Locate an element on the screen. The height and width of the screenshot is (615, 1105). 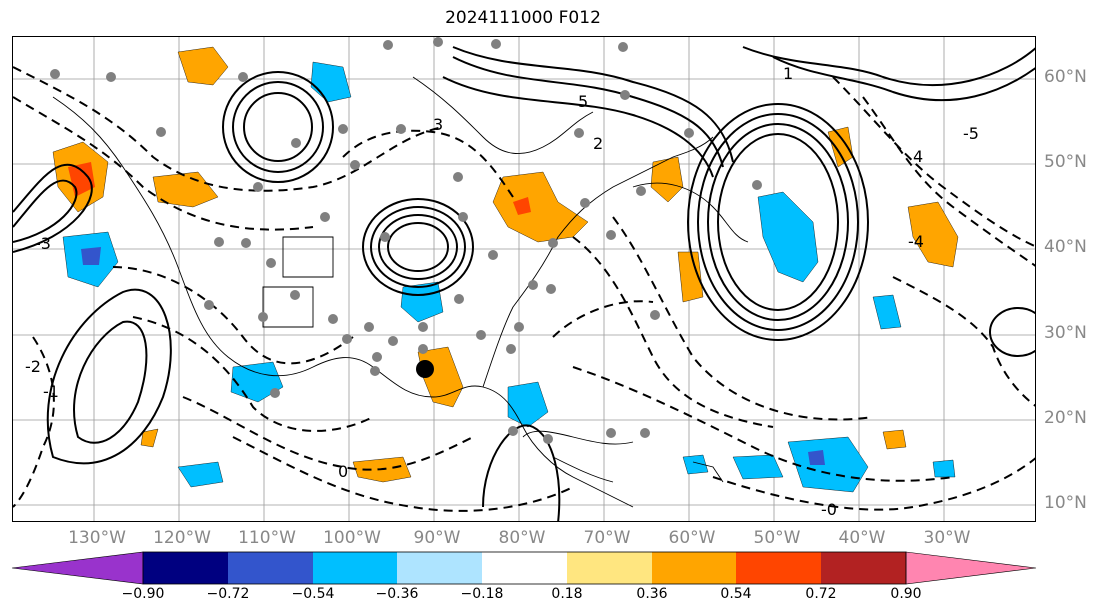
contour-label: -0 is located at coordinates (829, 509).